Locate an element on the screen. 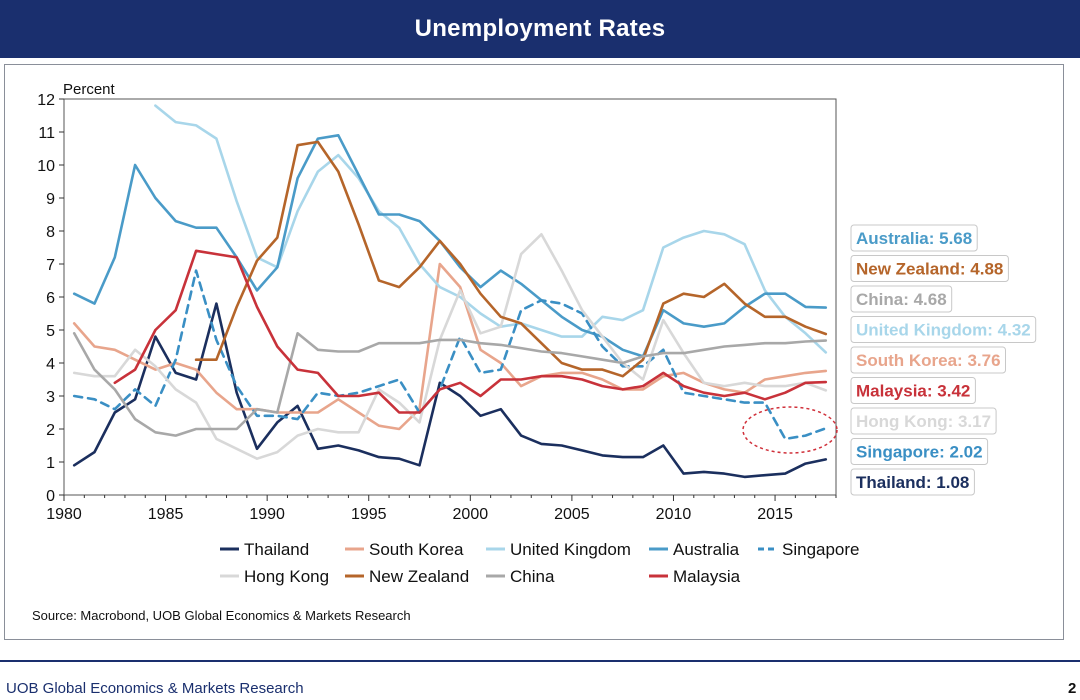 This screenshot has width=1080, height=700. end-label-text: China: 4.68 is located at coordinates (901, 299).